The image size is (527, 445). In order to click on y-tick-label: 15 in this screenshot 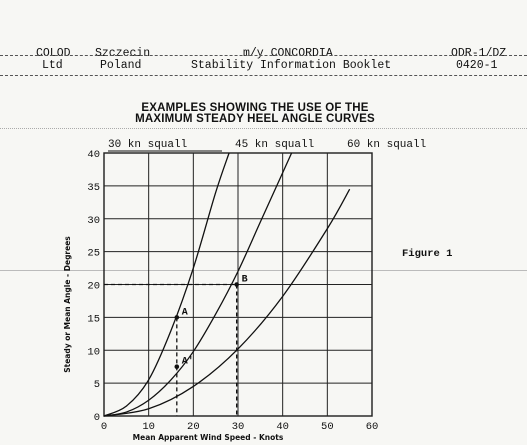, I will do `click(93, 319)`.